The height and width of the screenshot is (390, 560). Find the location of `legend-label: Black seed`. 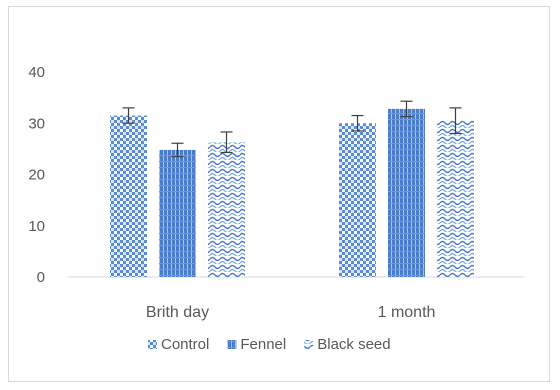

legend-label: Black seed is located at coordinates (353, 344).